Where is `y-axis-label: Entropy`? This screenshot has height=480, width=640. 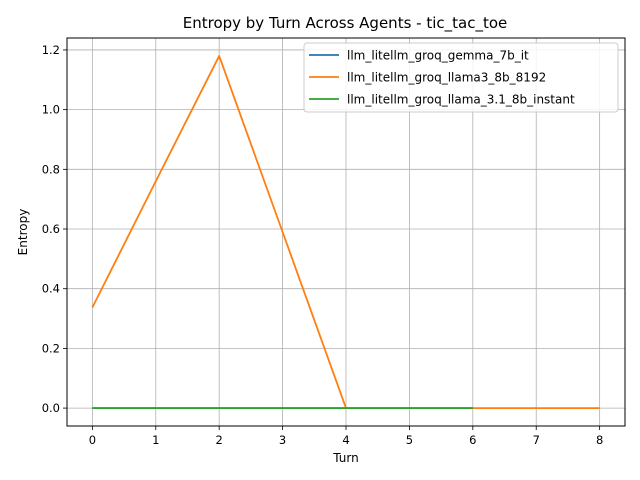 y-axis-label: Entropy is located at coordinates (23, 232).